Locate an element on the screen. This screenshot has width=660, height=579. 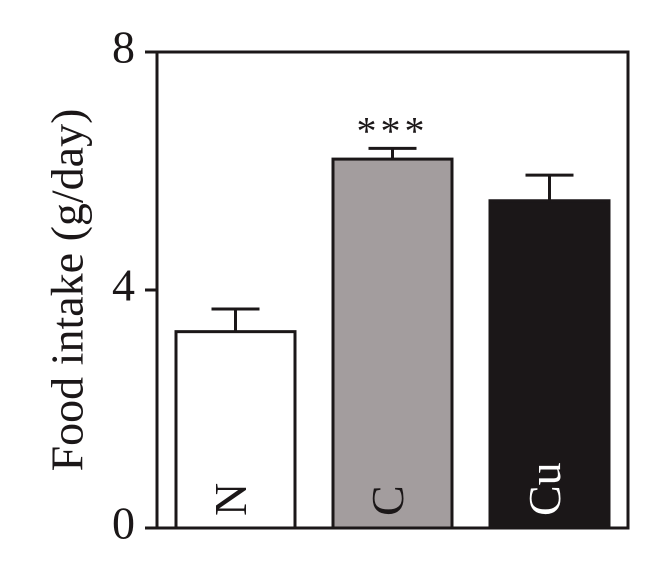
y-axis-label: Food intake (g/day) is located at coordinates (67, 290).